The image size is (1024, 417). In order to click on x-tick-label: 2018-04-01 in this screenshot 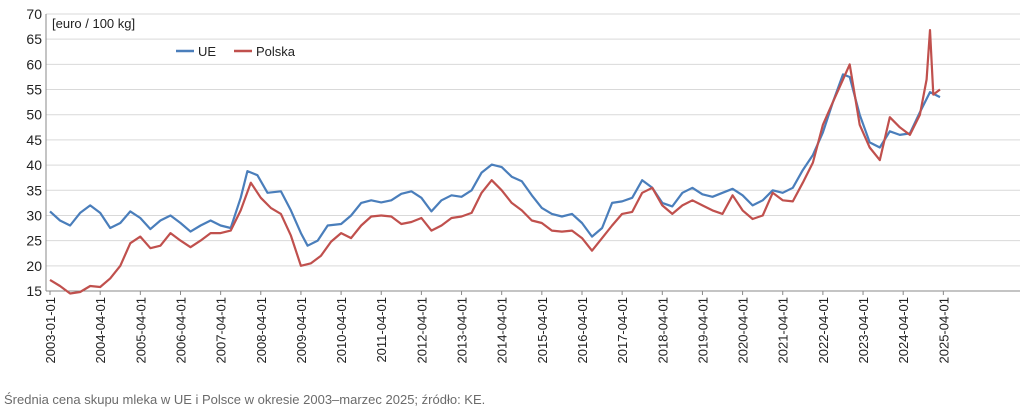, I will do `click(662, 330)`.